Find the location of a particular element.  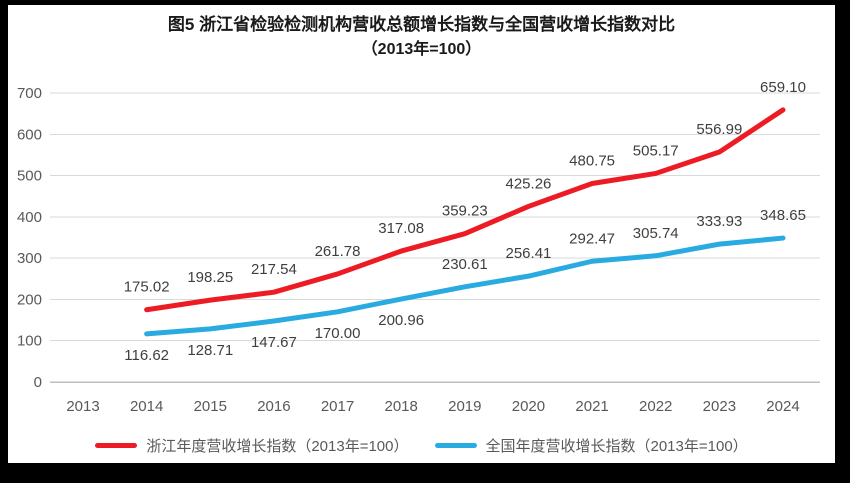

data-label: 659.10 is located at coordinates (783, 87).